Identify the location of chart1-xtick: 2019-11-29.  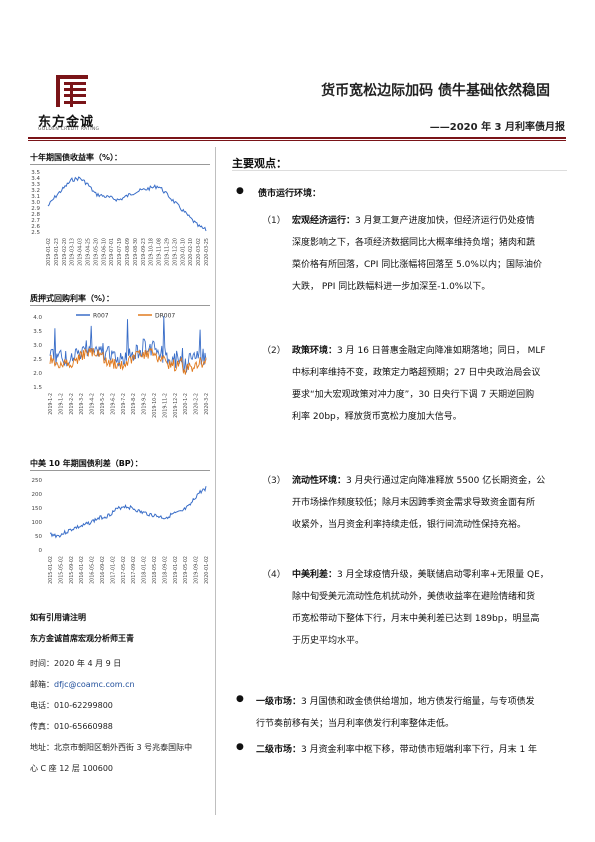
(168, 252).